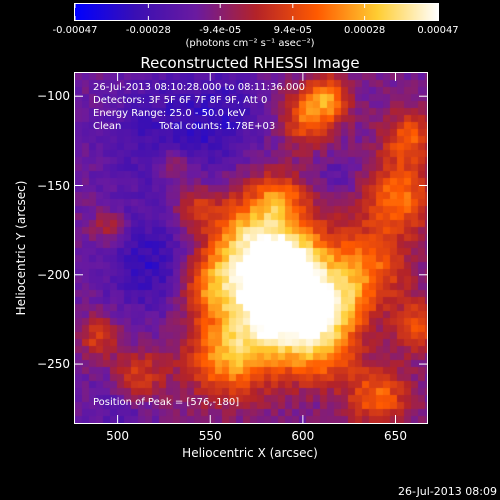  I want to click on colorbar-tick-label: 0.00047, so click(438, 30).